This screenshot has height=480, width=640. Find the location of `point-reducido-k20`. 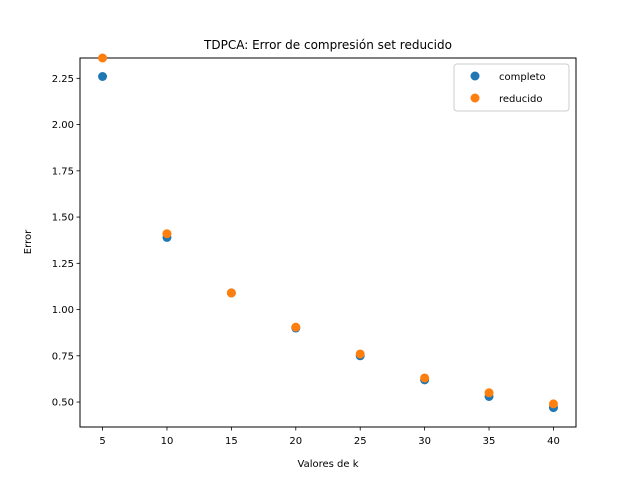

point-reducido-k20 is located at coordinates (296, 327).